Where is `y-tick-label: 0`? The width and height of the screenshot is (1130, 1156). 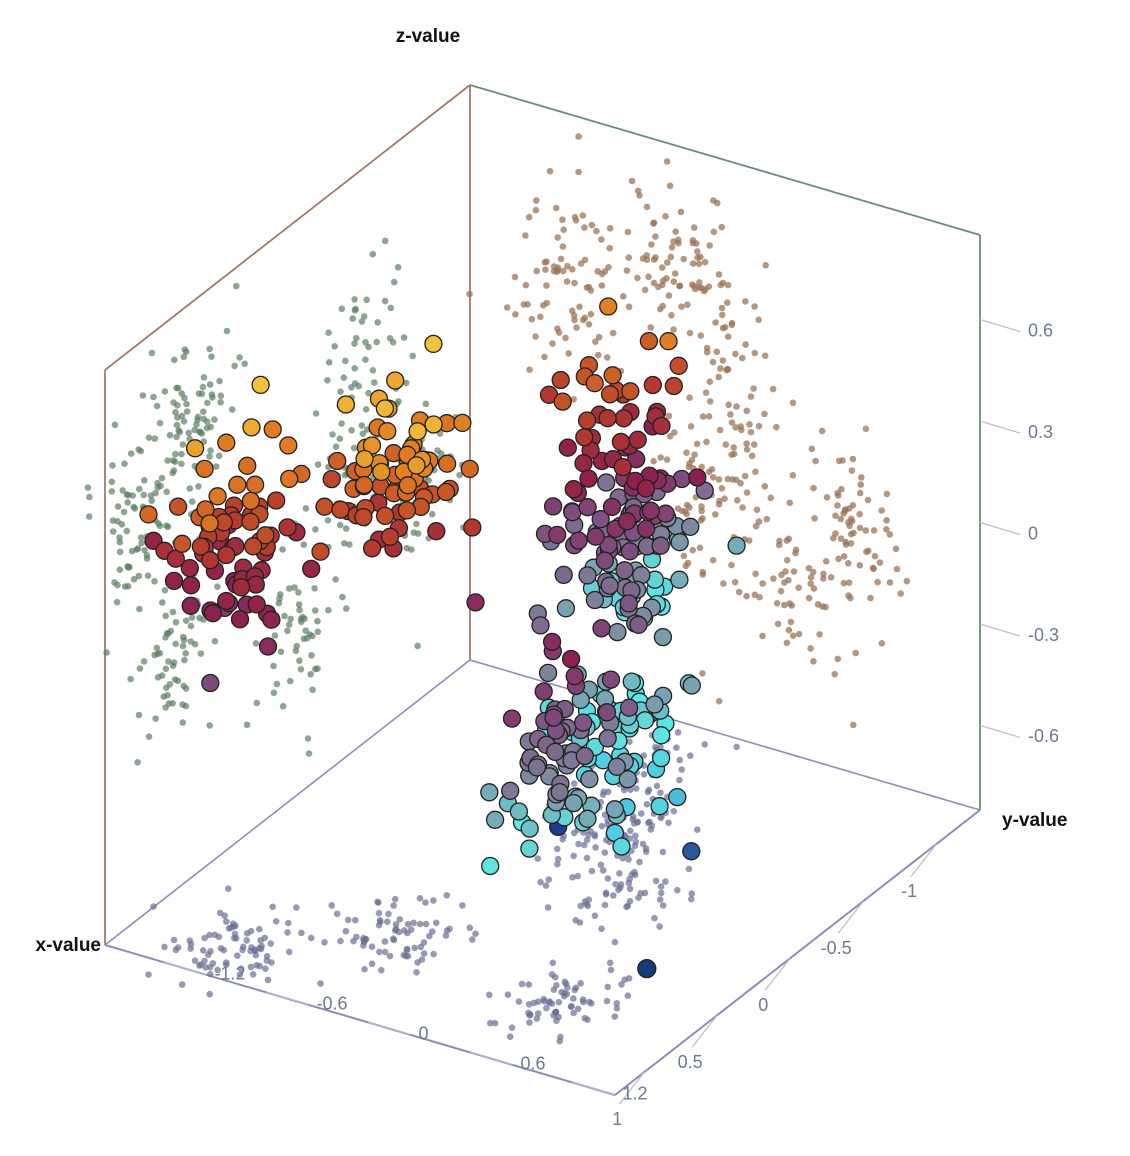
y-tick-label: 0 is located at coordinates (424, 1033).